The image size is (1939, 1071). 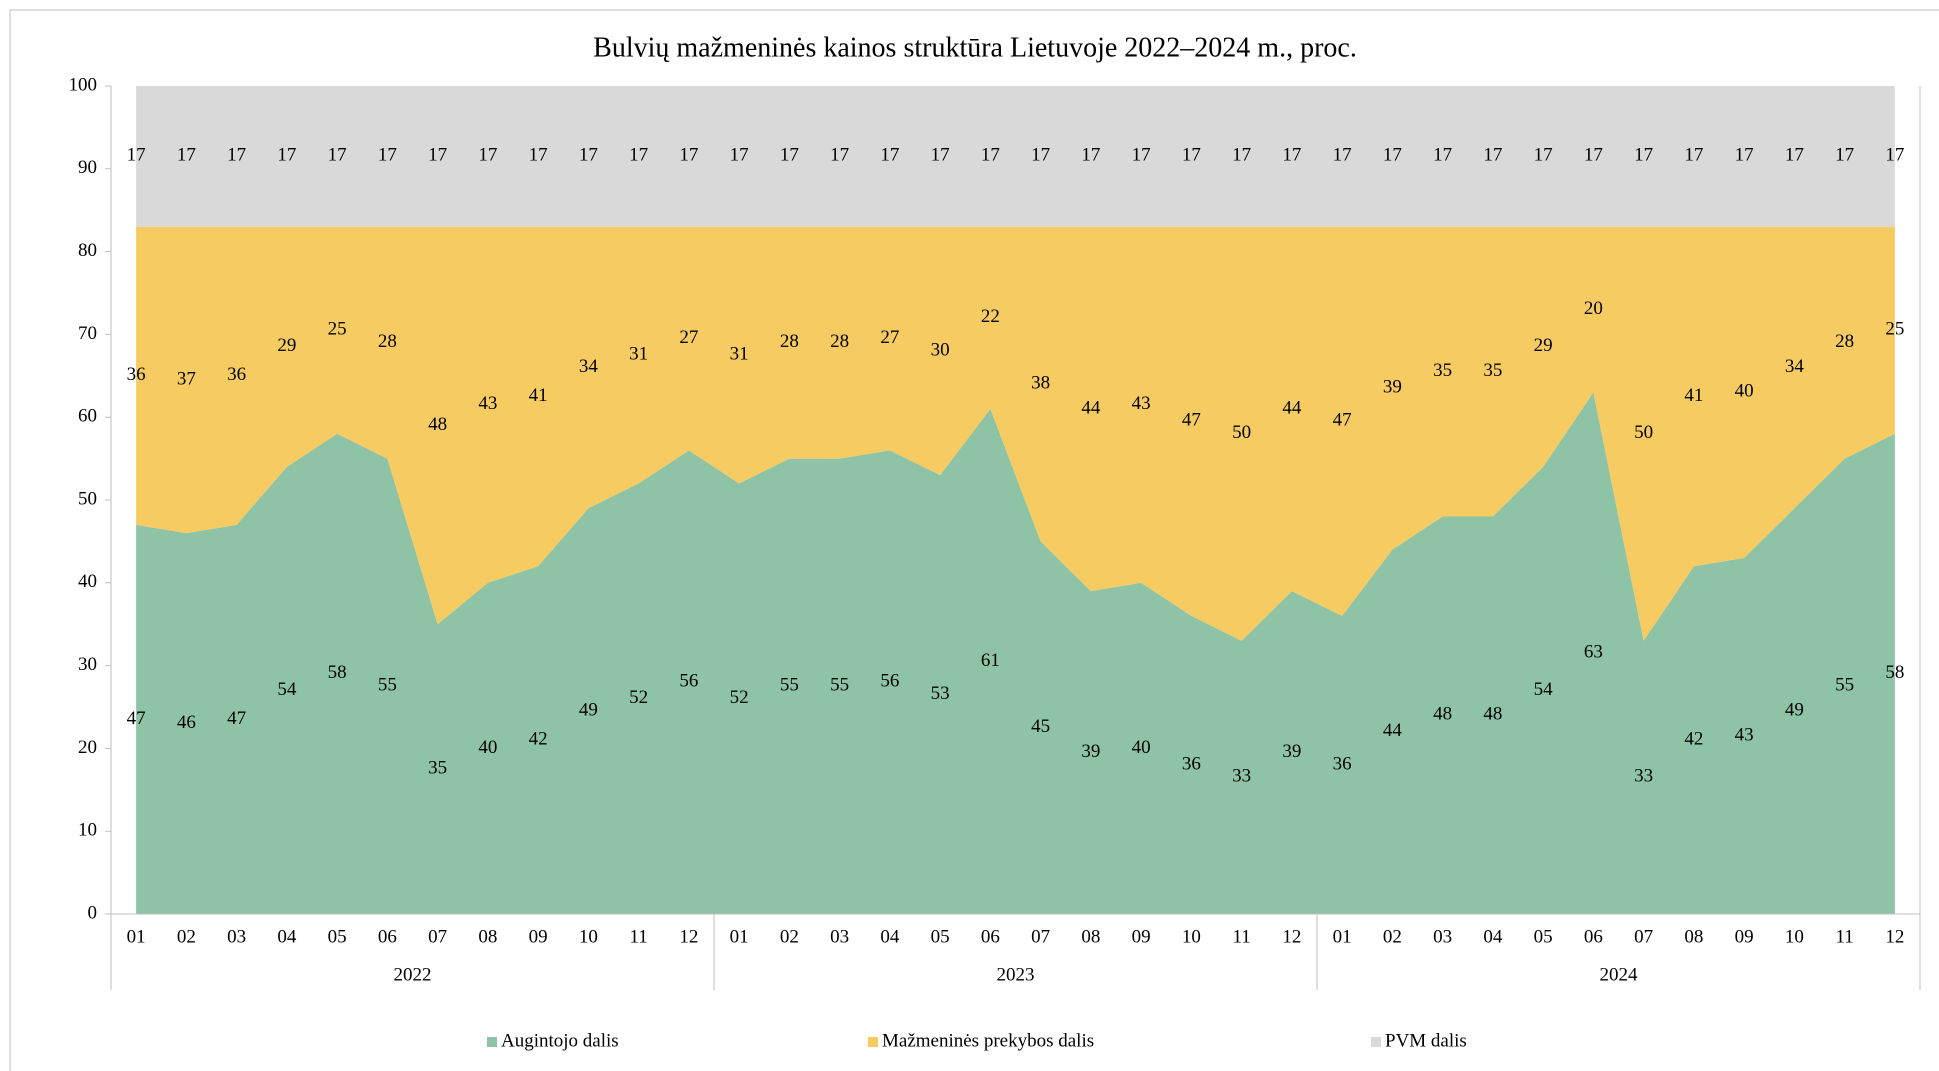 What do you see at coordinates (588, 709) in the screenshot?
I see `data-label: 49` at bounding box center [588, 709].